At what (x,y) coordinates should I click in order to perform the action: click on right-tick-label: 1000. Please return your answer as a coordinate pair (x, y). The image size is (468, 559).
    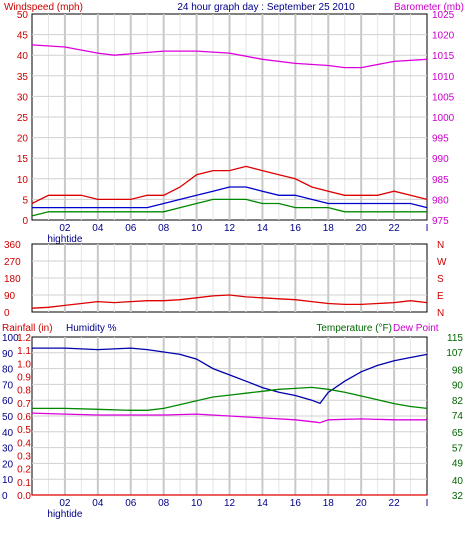
    Looking at the image, I should click on (443, 118).